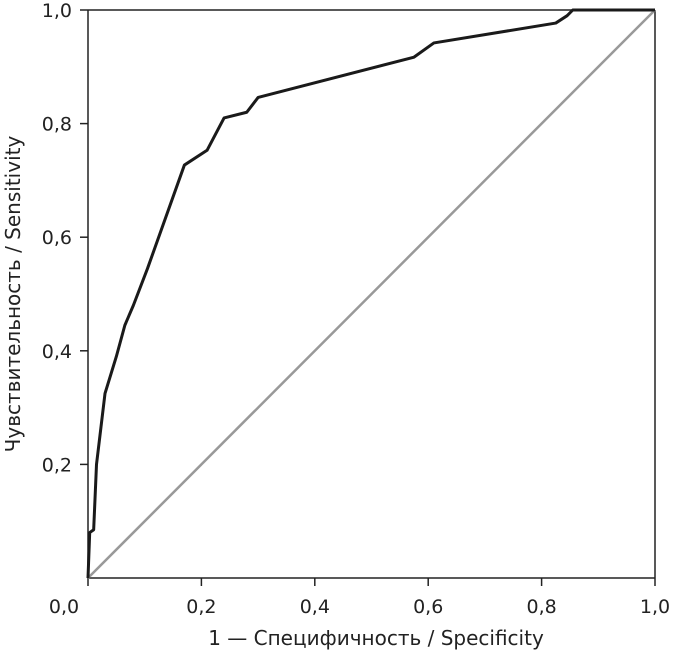 The image size is (673, 653). What do you see at coordinates (57, 352) in the screenshot?
I see `y-tick-label: 0,4` at bounding box center [57, 352].